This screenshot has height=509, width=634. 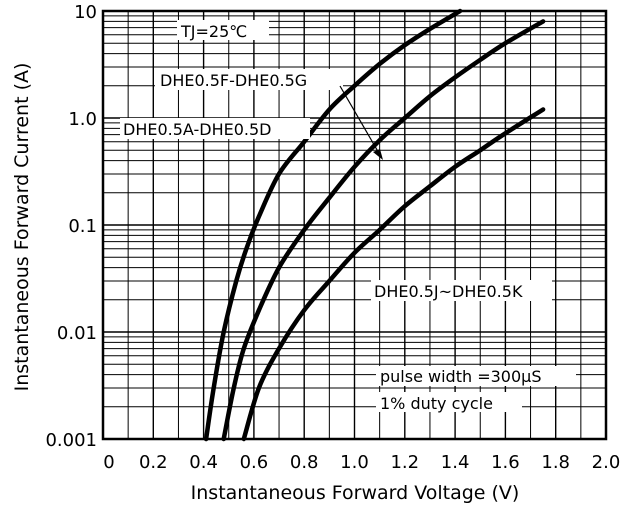 I want to click on series-fg-label: DHE0.5F-DHE0.5G, so click(x=233, y=80).